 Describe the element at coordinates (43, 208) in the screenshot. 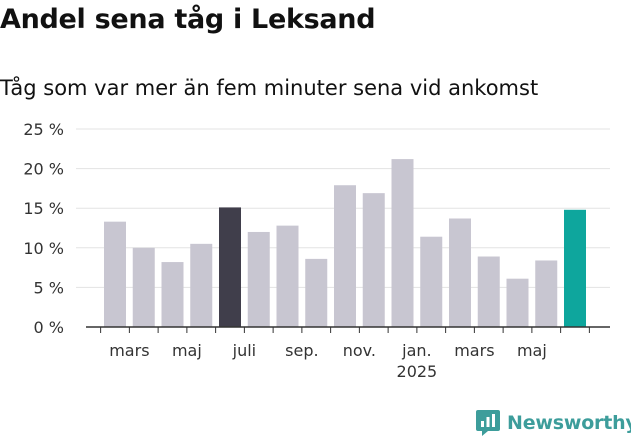

I see `y-tick-label: 15 %` at that location.